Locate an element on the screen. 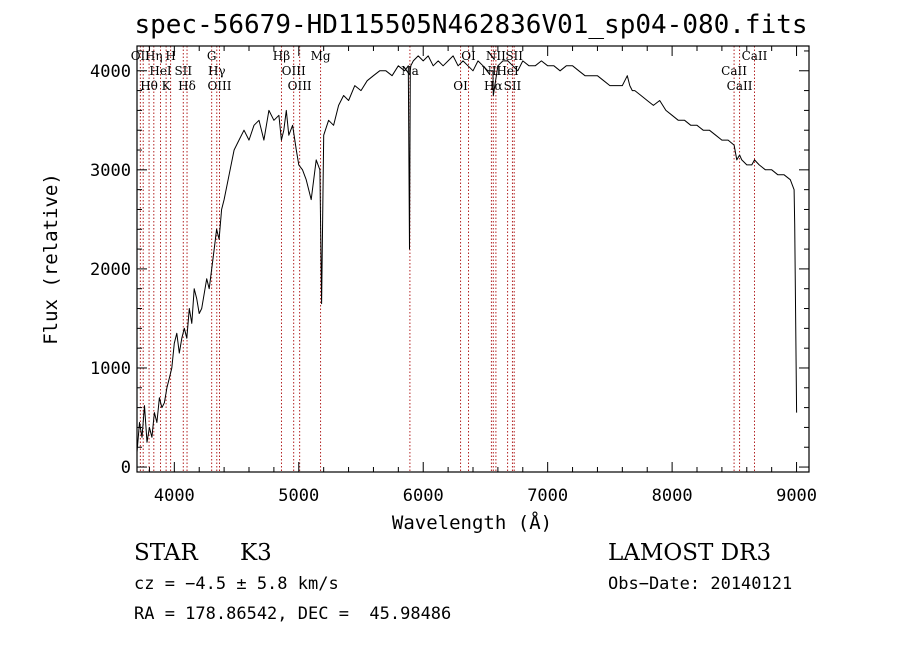  x-axis-label: Wavelength (Å) is located at coordinates (472, 522).